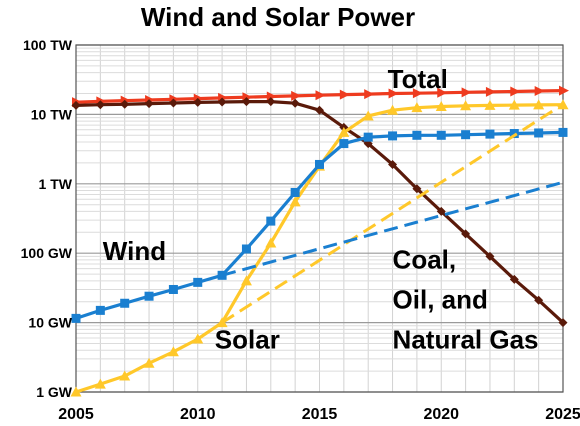 The height and width of the screenshot is (426, 580). I want to click on series-wind-trend, so click(392, 228).